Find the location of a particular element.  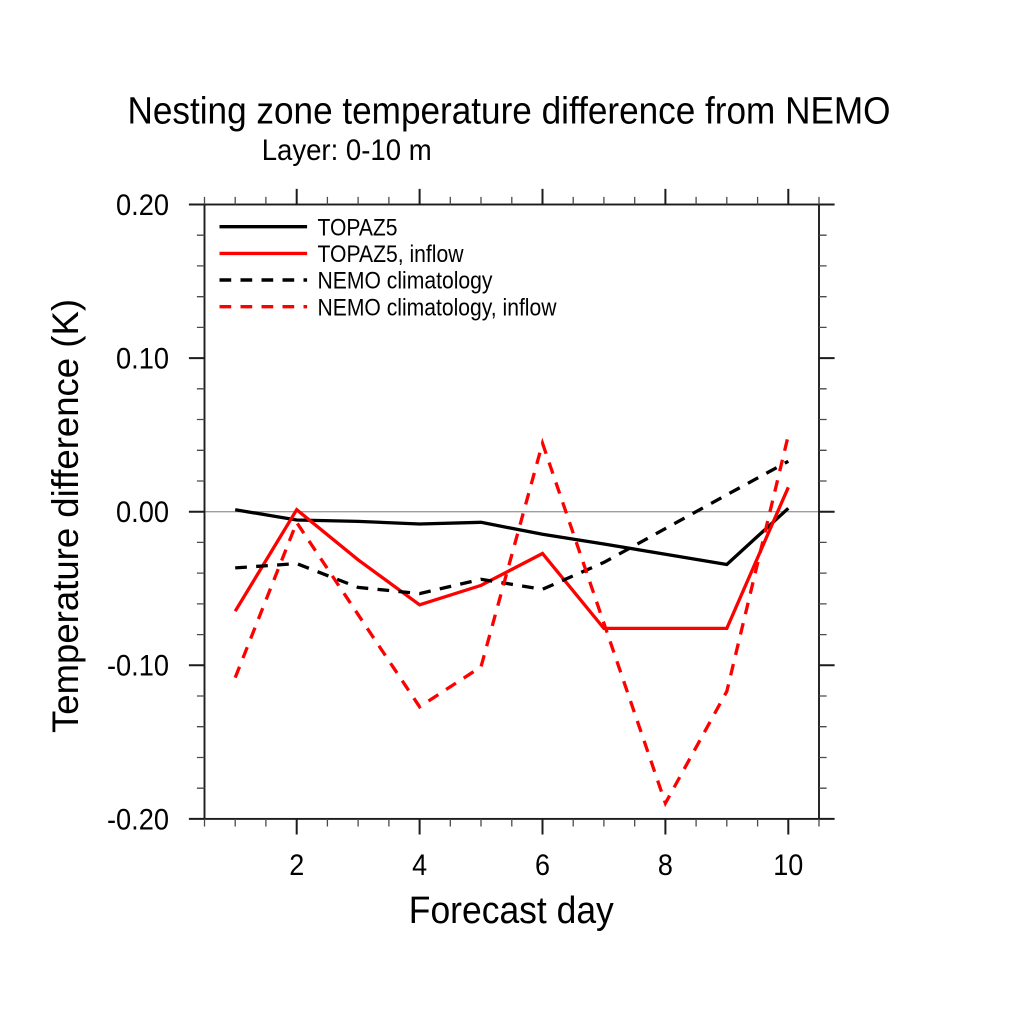

svg-text: NEMO climatology, inflow is located at coordinates (438, 307).